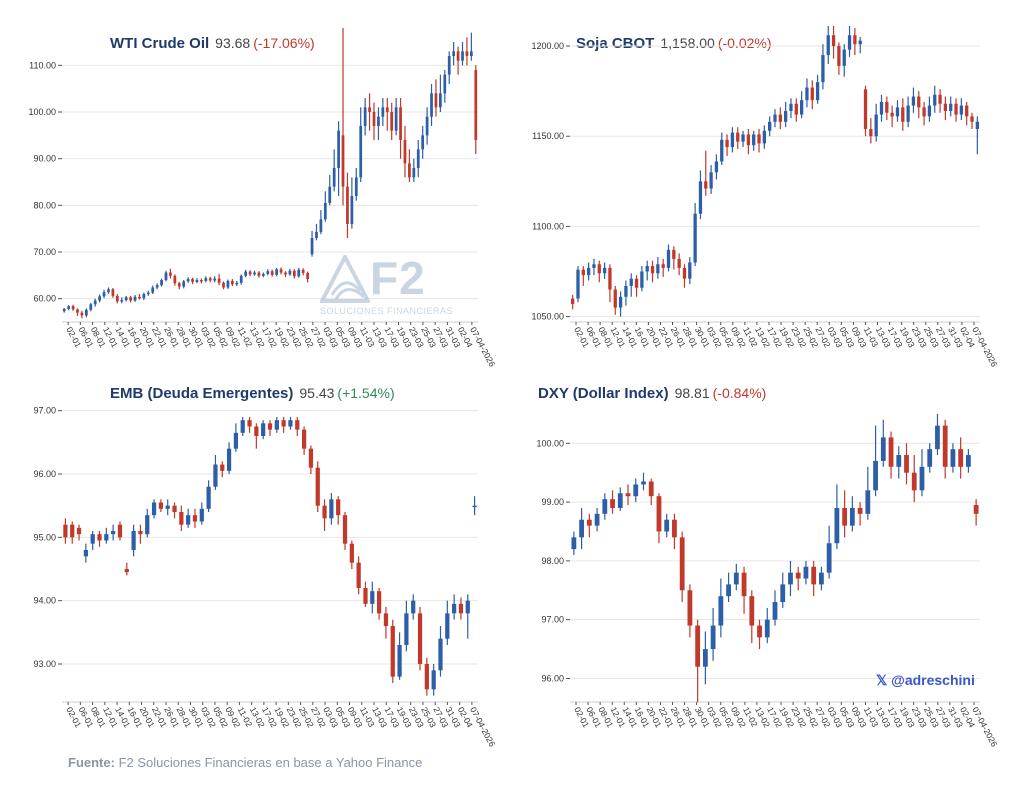 The height and width of the screenshot is (802, 1023). I want to click on soja-xtick-label: 07-04-2026, so click(984, 346).